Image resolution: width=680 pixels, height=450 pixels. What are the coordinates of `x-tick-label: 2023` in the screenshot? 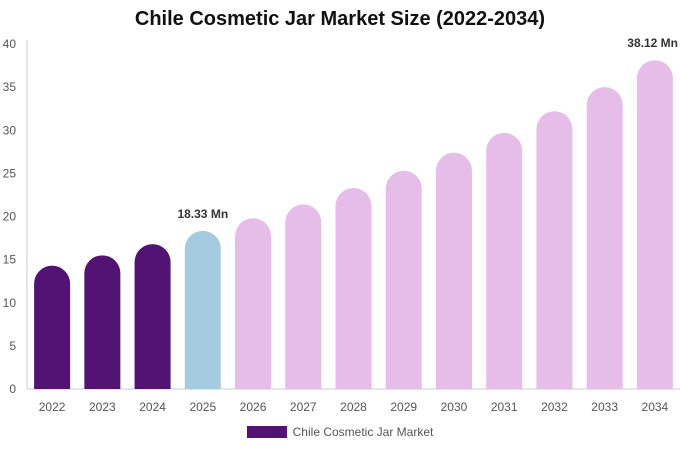 It's located at (102, 407).